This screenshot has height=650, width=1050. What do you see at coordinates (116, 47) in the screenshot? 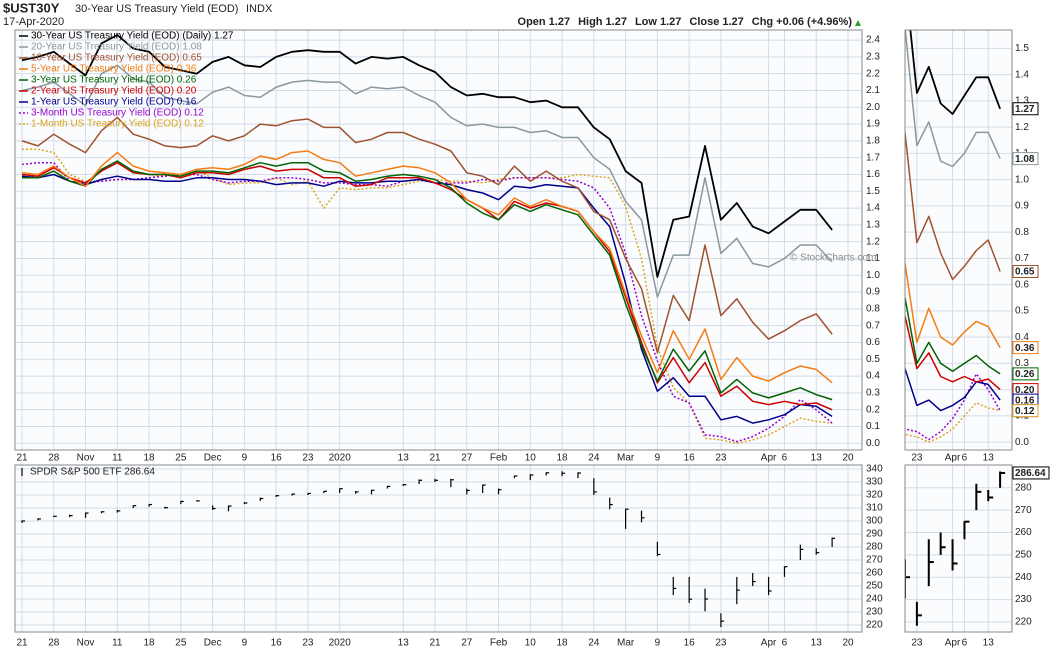
I see `legend-label: 20-Year US Treasury Yield (EOD) 1.08` at bounding box center [116, 47].